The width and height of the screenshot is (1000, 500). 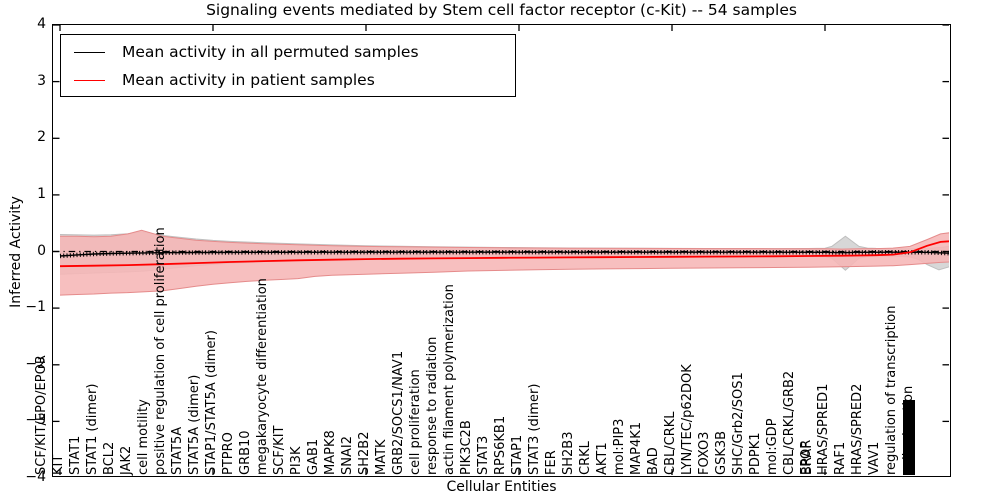 I want to click on legend-entry-patient: Mean activity in patient samples, so click(x=288, y=80).